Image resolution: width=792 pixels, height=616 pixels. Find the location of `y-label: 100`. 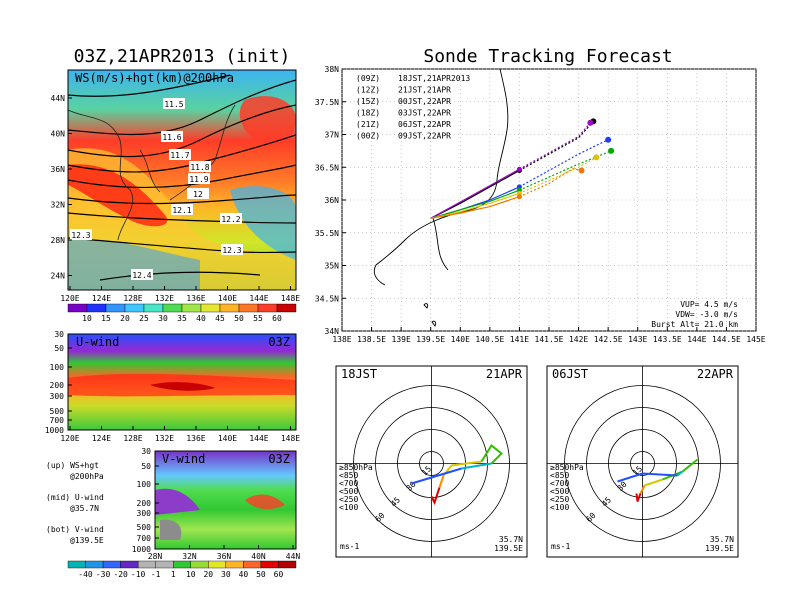

y-label: 100 is located at coordinates (144, 484).